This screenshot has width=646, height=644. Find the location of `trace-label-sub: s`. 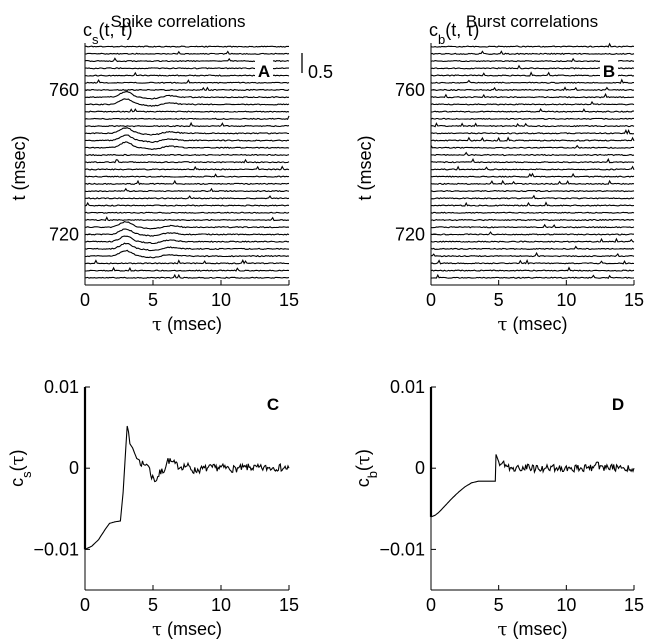

trace-label-sub: s is located at coordinates (95, 39).